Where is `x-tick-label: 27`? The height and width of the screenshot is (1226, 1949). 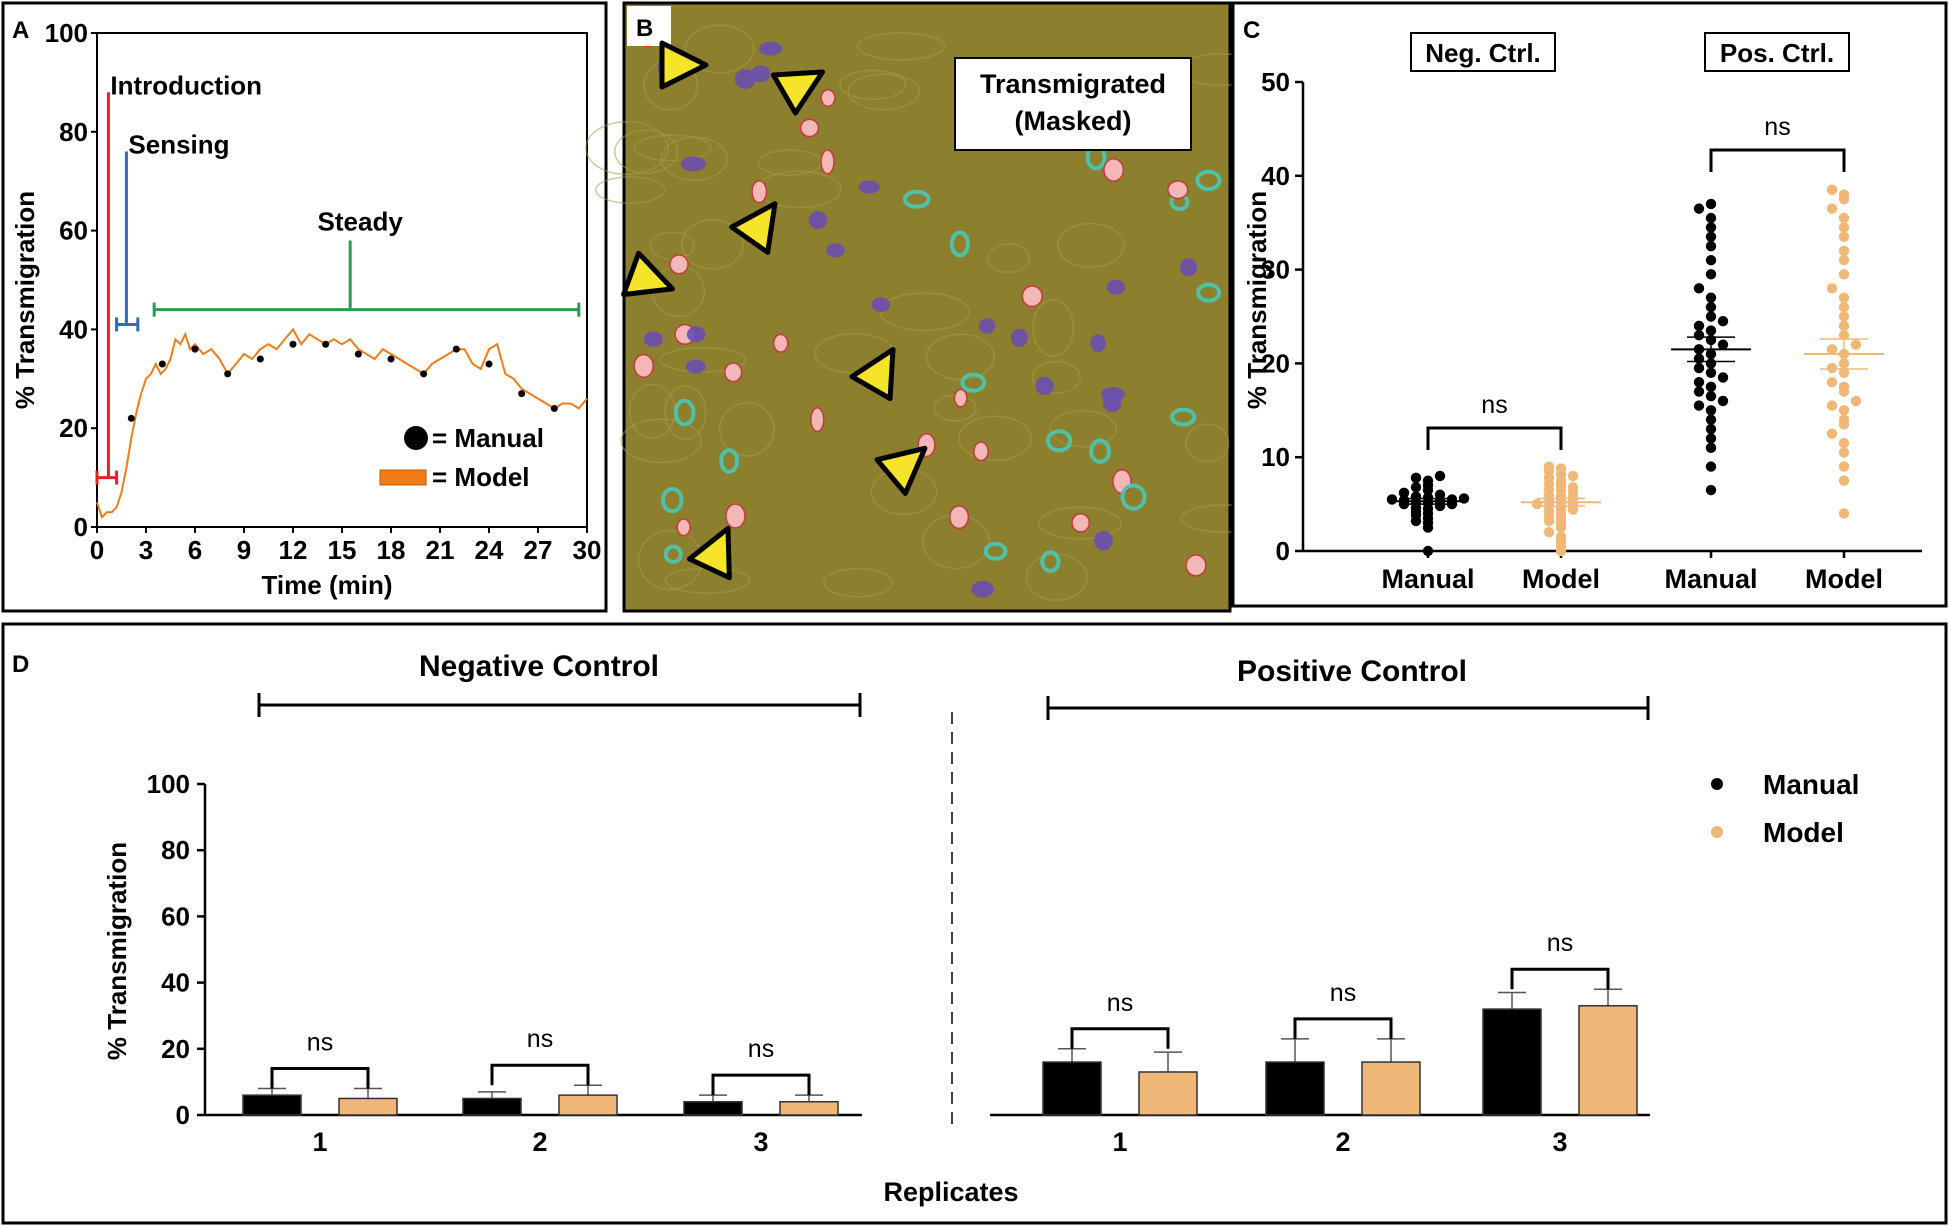 x-tick-label: 27 is located at coordinates (538, 550).